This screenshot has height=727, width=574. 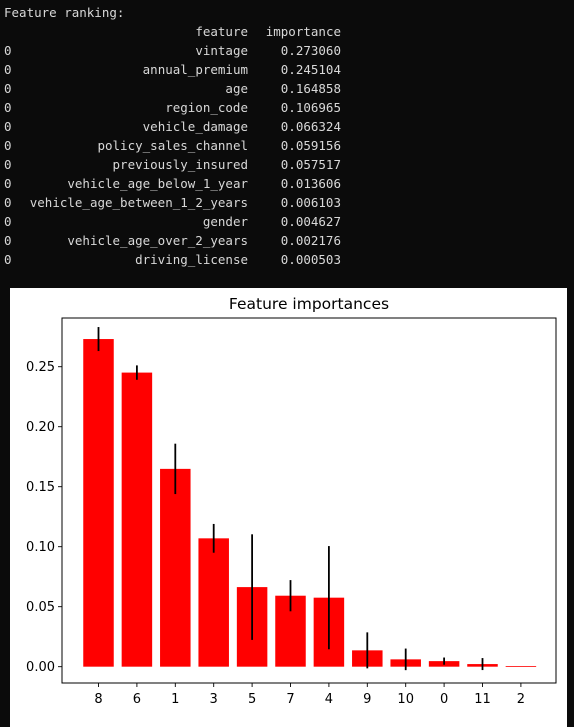 I want to click on table-row: 0 annual_premium 0.245104, so click(x=287, y=69).